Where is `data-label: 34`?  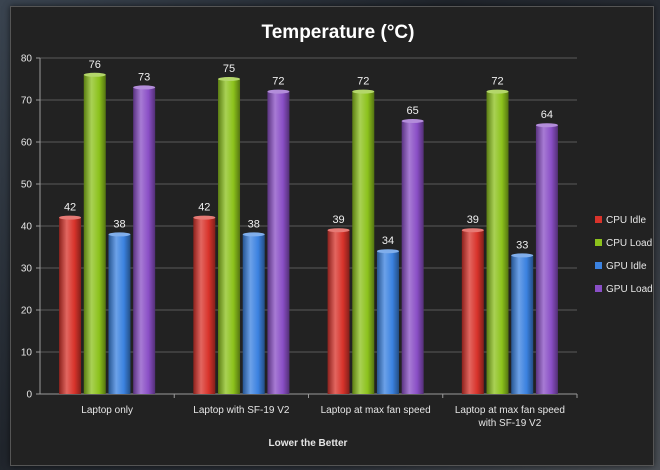
data-label: 34 is located at coordinates (388, 241).